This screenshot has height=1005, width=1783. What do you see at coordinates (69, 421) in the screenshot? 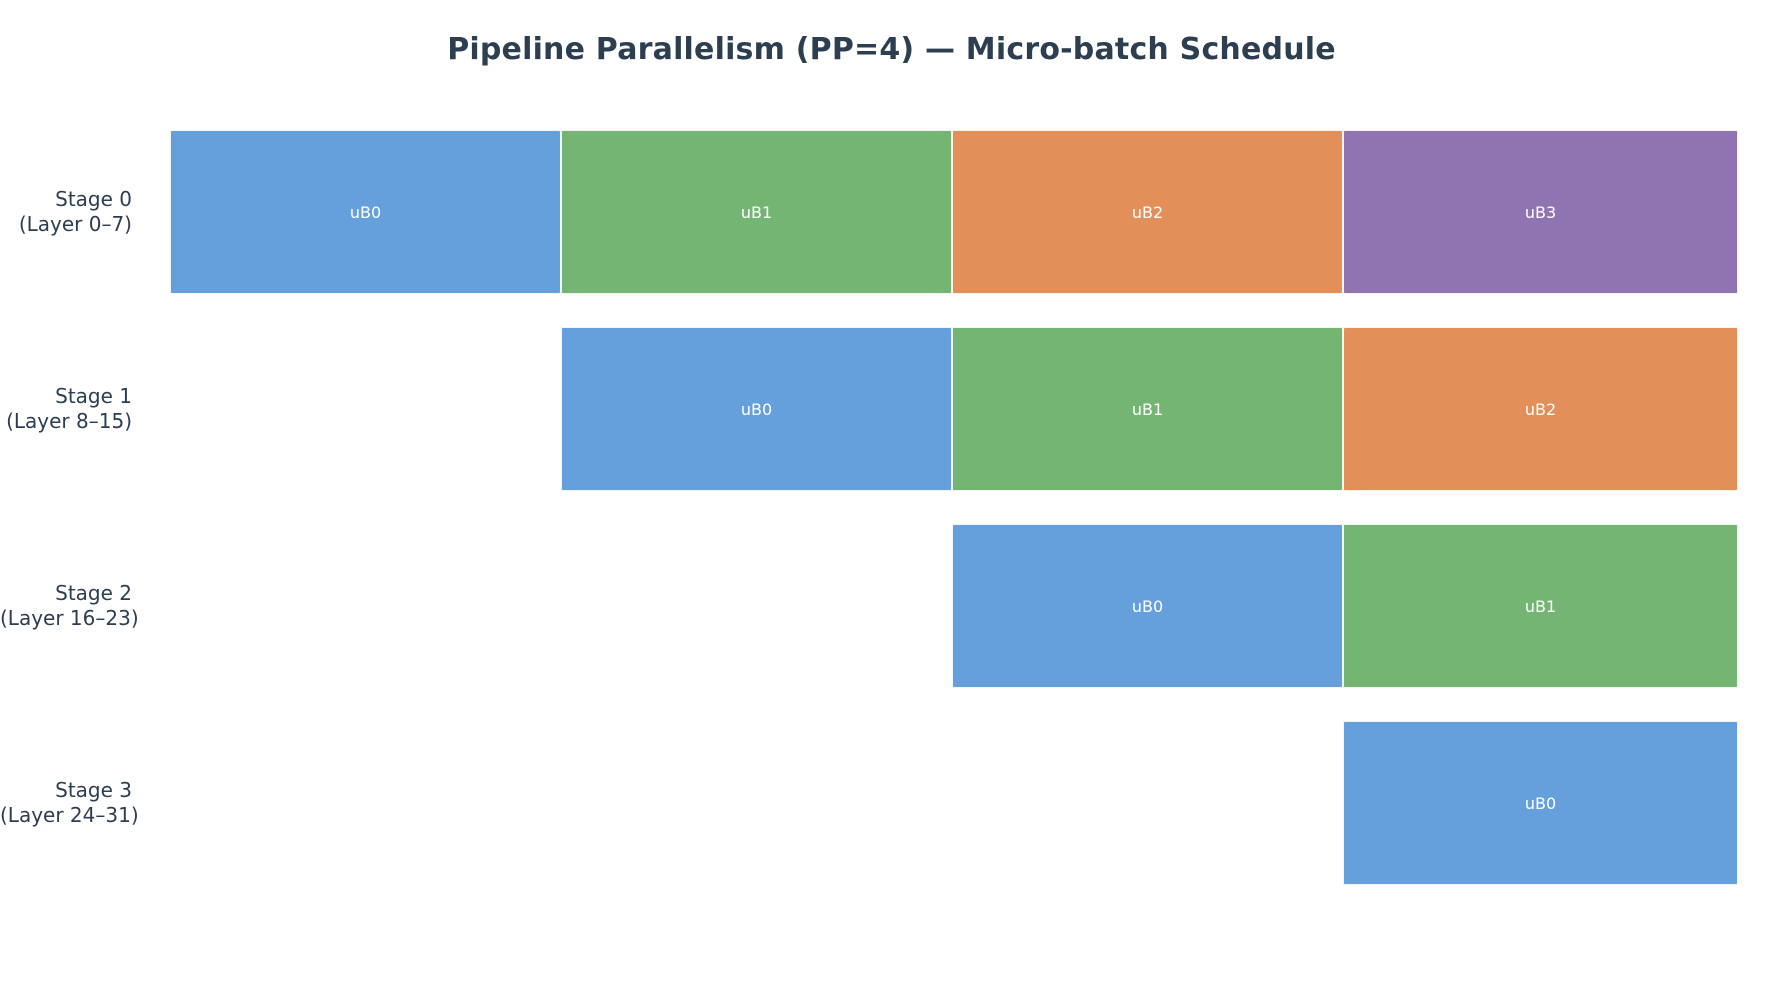
I see `stage-layers: (Layer 8–15)` at bounding box center [69, 421].